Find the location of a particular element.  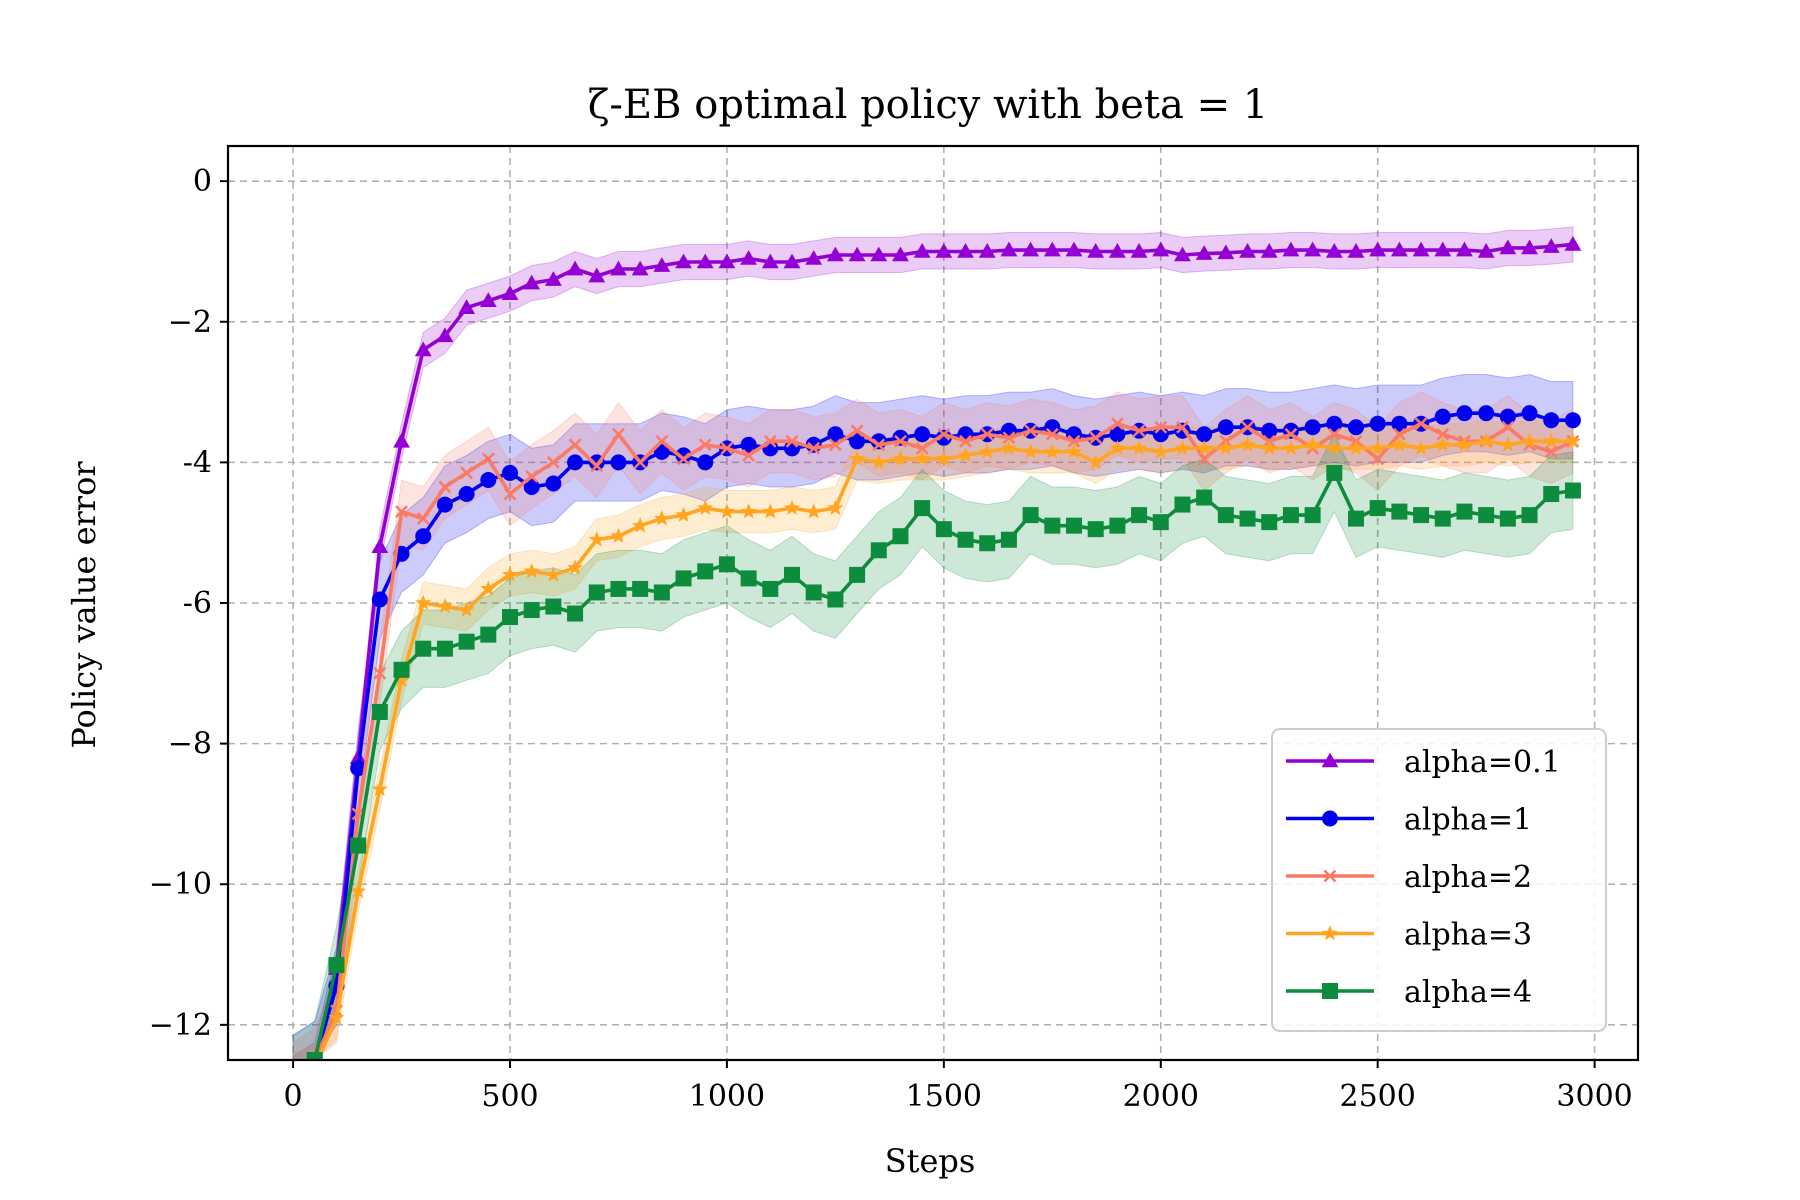

x-tick-label: 3000 is located at coordinates (1594, 1096).